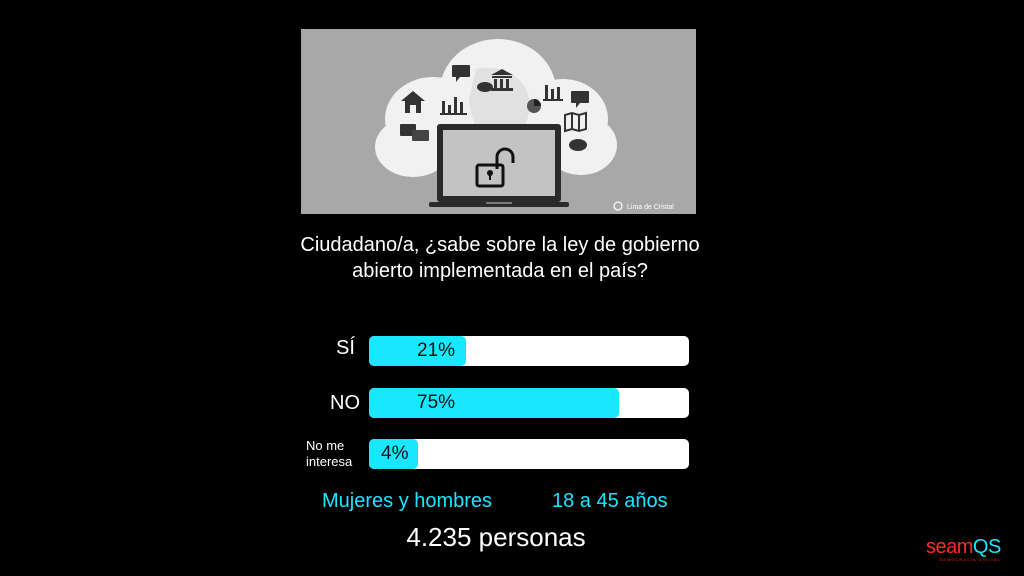  I want to click on unlocked-padlock-icon, so click(495, 167).